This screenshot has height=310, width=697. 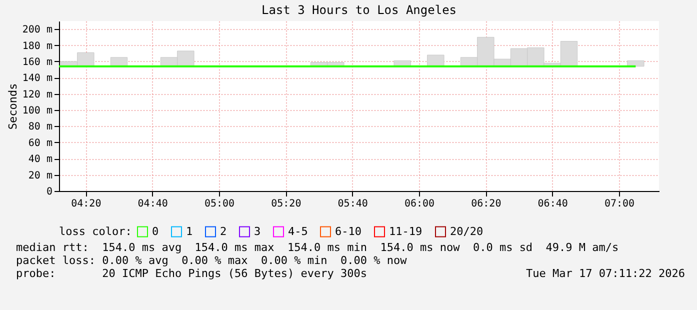 What do you see at coordinates (155, 231) in the screenshot?
I see `legend-label: 0` at bounding box center [155, 231].